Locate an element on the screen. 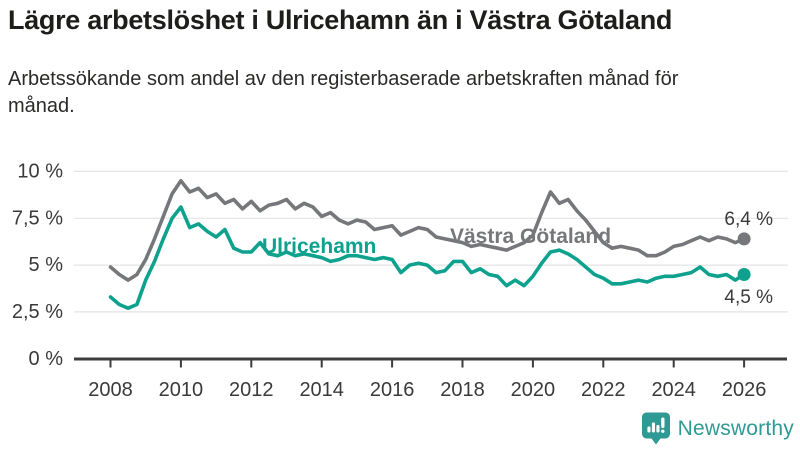  x-axis is located at coordinates (430, 362).